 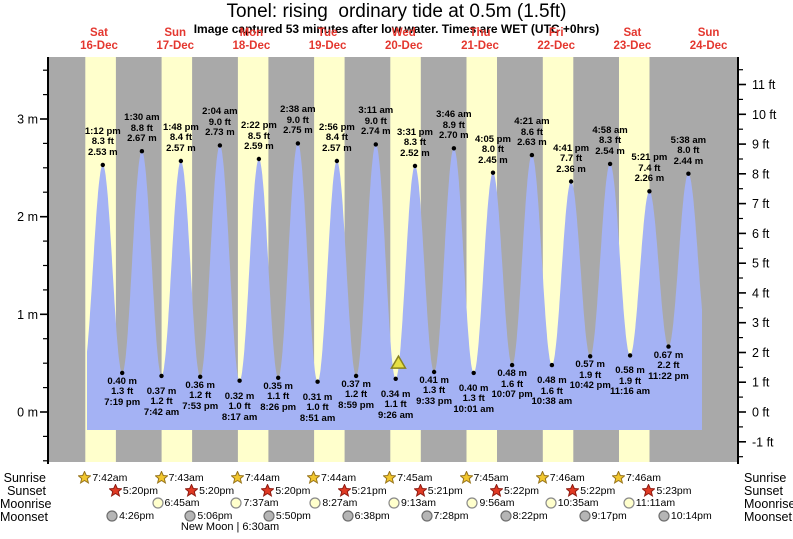 What do you see at coordinates (761, 145) in the screenshot?
I see `right-axis-label: 9 ft` at bounding box center [761, 145].